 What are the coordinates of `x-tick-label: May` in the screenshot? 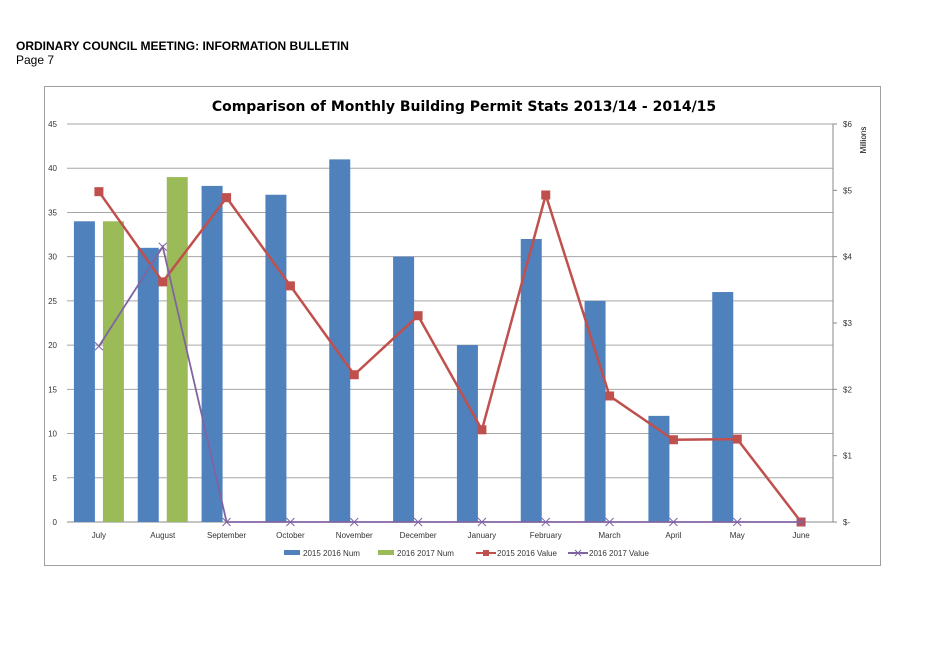 It's located at (737, 535).